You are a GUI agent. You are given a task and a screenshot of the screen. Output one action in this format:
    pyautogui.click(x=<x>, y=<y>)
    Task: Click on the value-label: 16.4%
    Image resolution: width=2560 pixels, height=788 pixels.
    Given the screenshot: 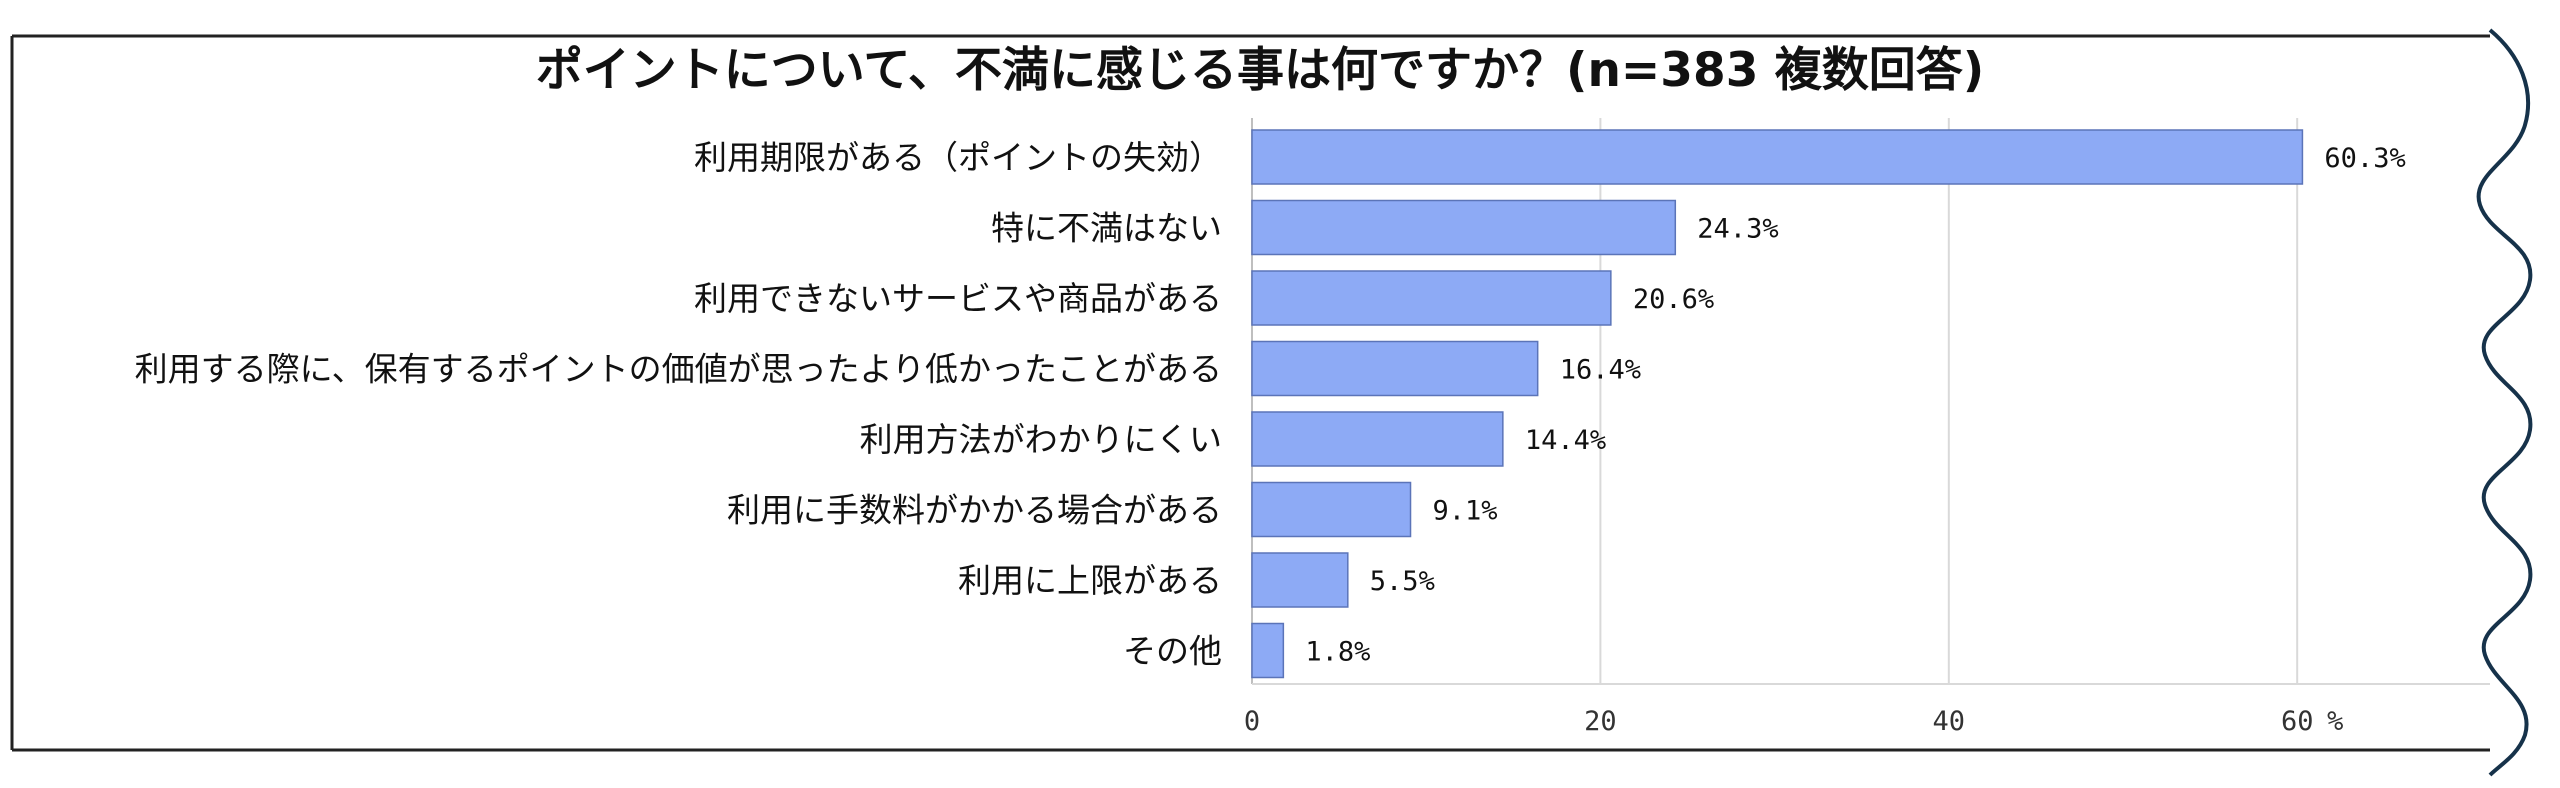 What is the action you would take?
    pyautogui.click(x=1600, y=370)
    